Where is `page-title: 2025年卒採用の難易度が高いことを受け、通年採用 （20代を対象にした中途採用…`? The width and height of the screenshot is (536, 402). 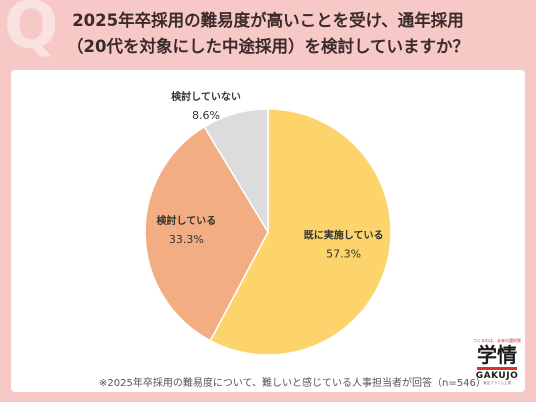
page-title: 2025年卒採用の難易度が高いことを受け、通年採用 （20代を対象にした中途採用… is located at coordinates (268, 34).